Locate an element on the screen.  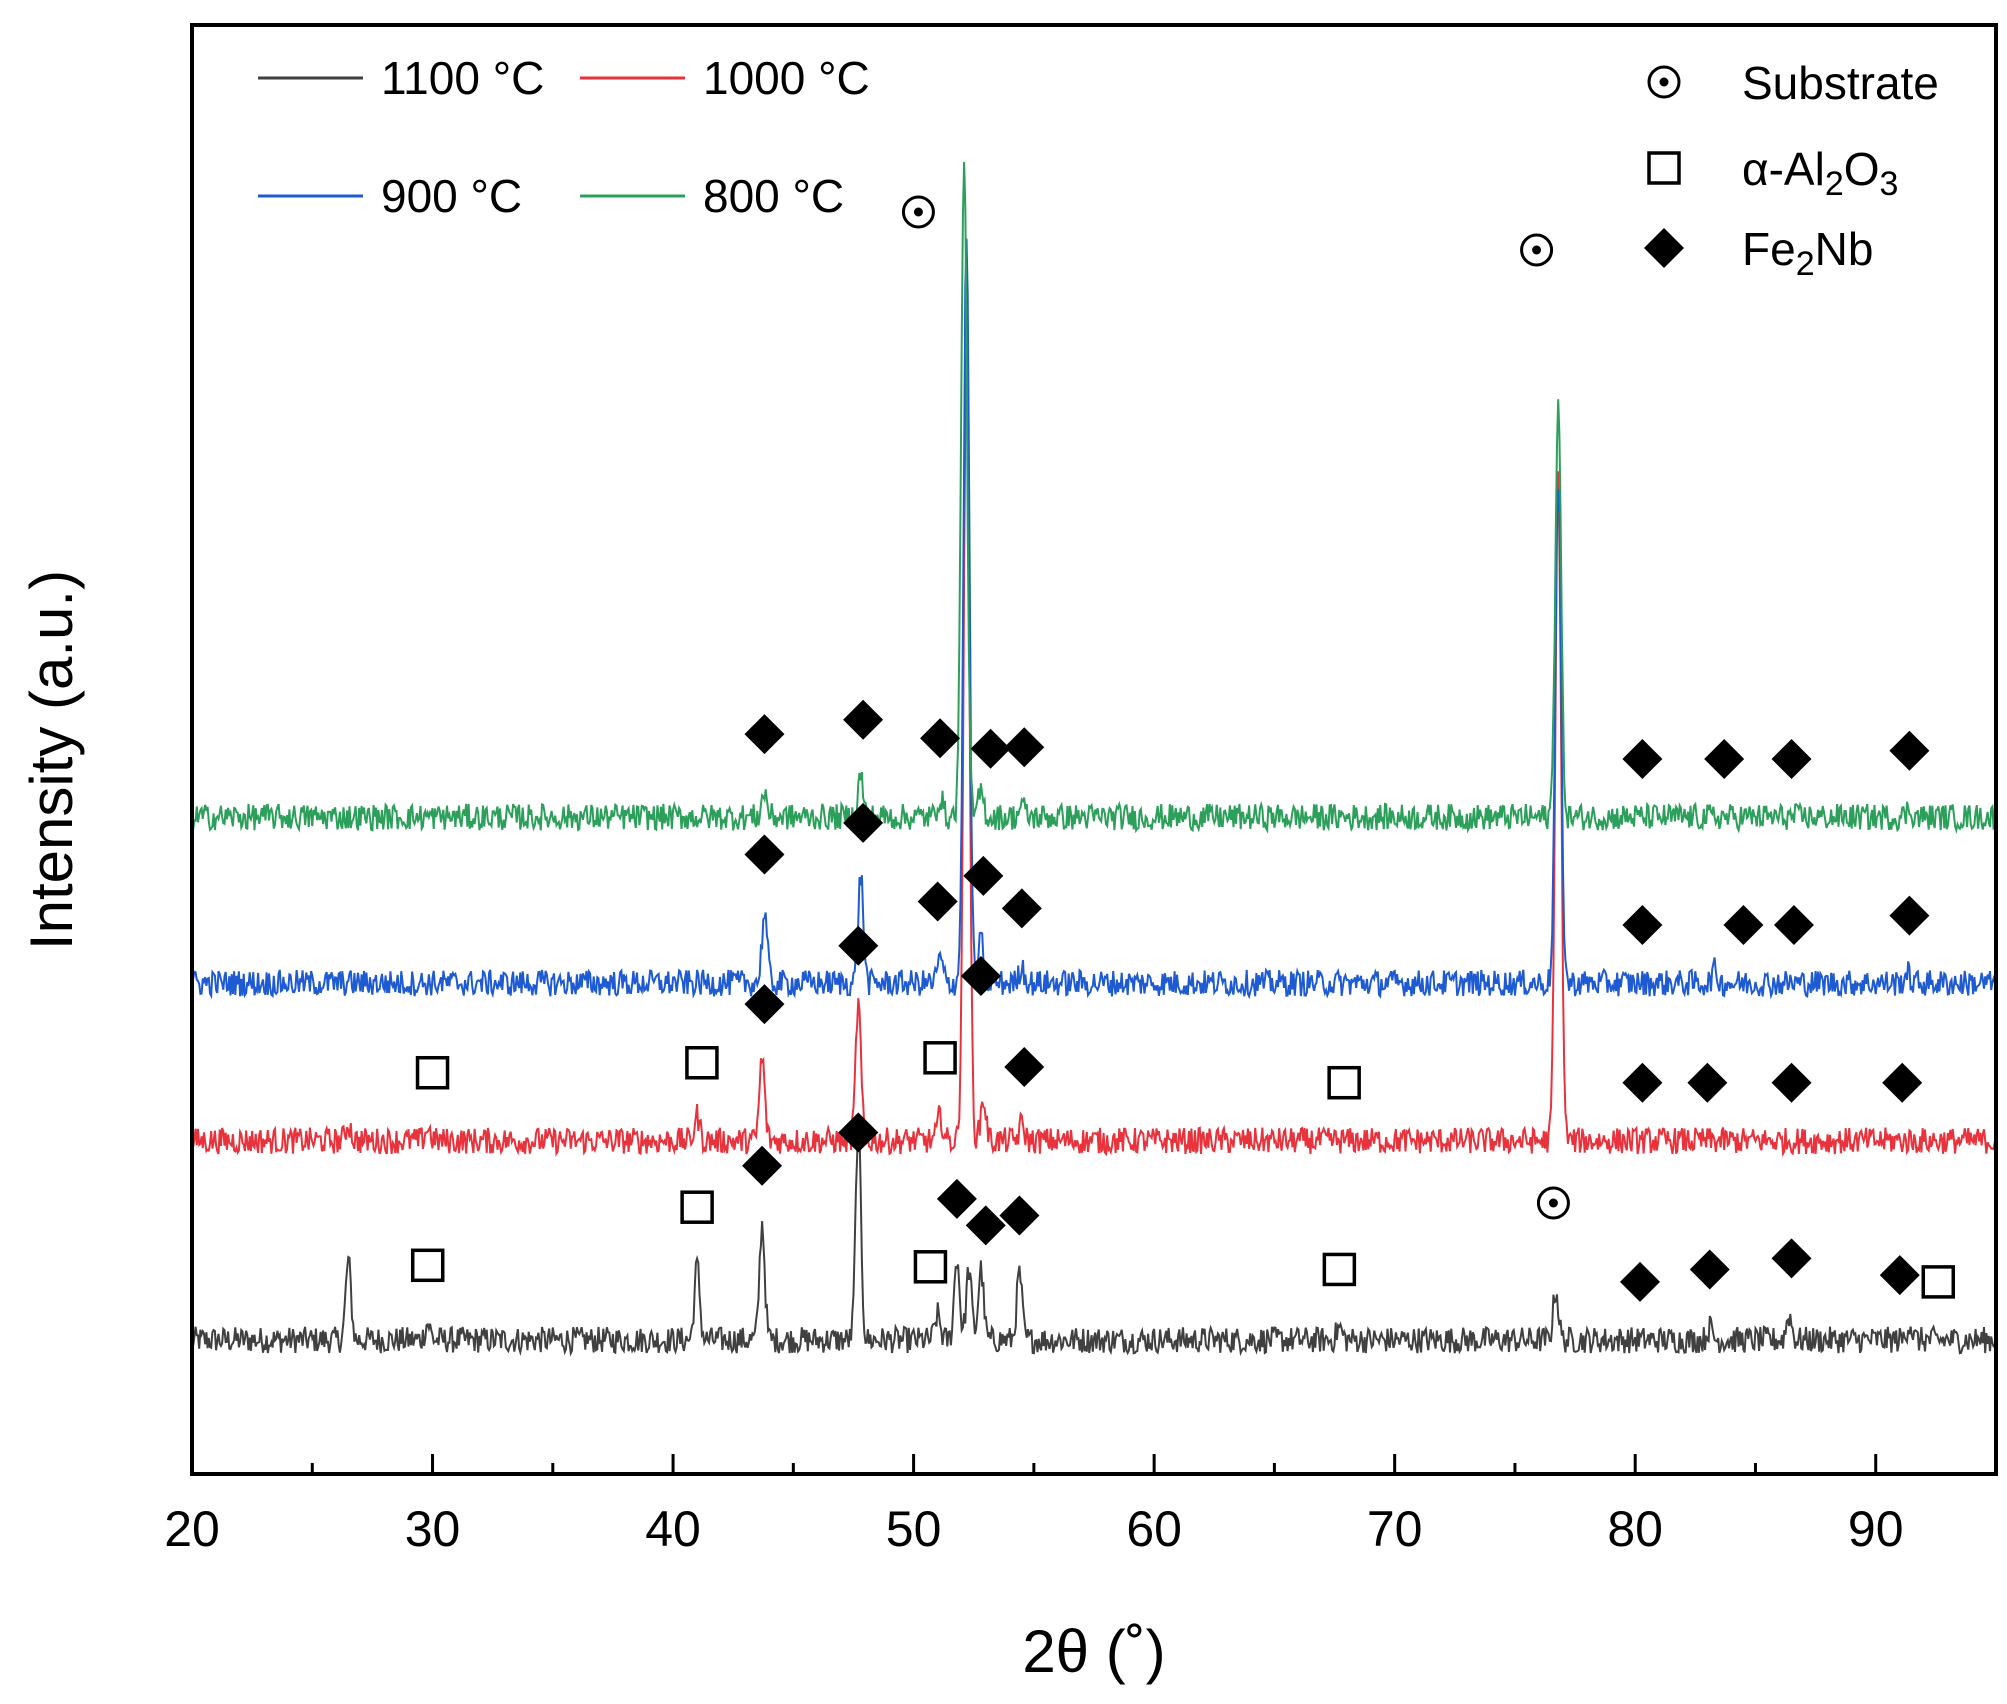
phase-legend: Substrate α-Al2O3 Fe2Nb is located at coordinates (1791, 170).